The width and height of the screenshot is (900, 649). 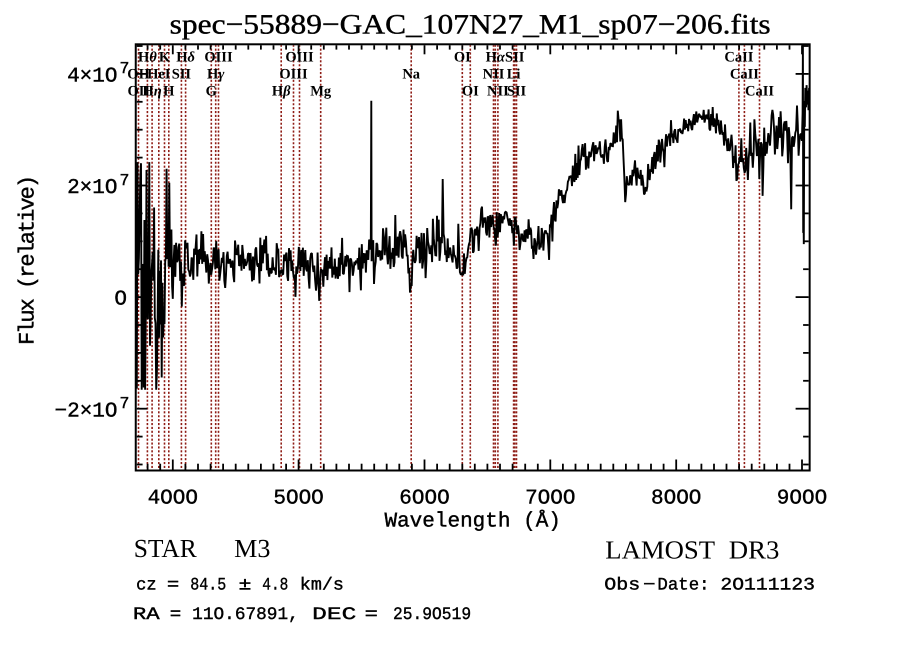 What do you see at coordinates (411, 74) in the screenshot?
I see `svg-text: Na` at bounding box center [411, 74].